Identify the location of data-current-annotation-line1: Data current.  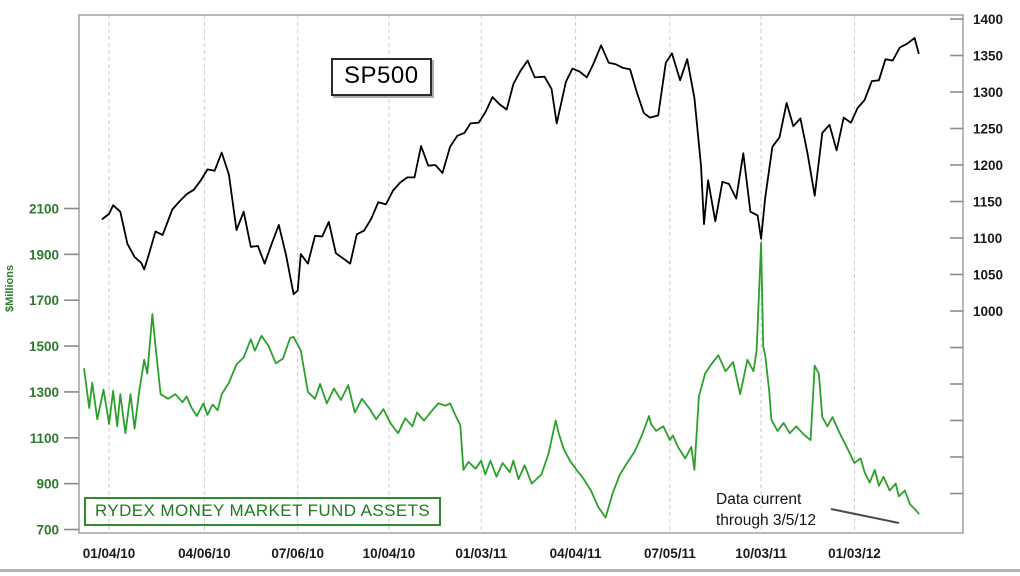
(759, 499).